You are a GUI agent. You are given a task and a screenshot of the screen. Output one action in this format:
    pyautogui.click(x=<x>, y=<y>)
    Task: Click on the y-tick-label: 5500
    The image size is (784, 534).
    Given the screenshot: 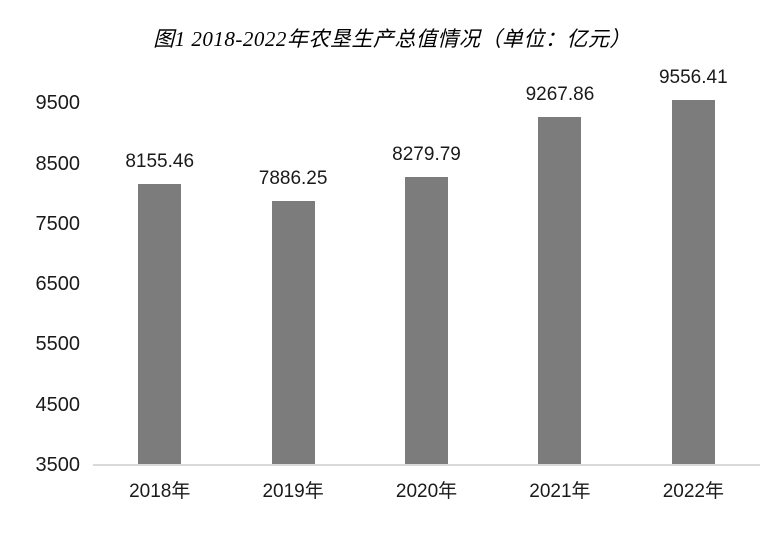 What is the action you would take?
    pyautogui.click(x=58, y=344)
    